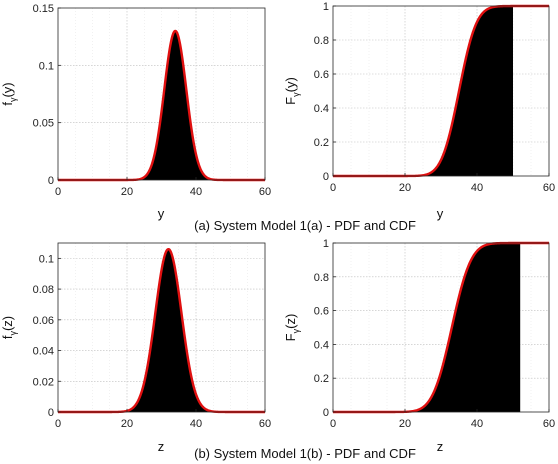 This screenshot has height=464, width=558. What do you see at coordinates (292, 91) in the screenshot?
I see `y-axis-label: Fγ(y)` at bounding box center [292, 91].